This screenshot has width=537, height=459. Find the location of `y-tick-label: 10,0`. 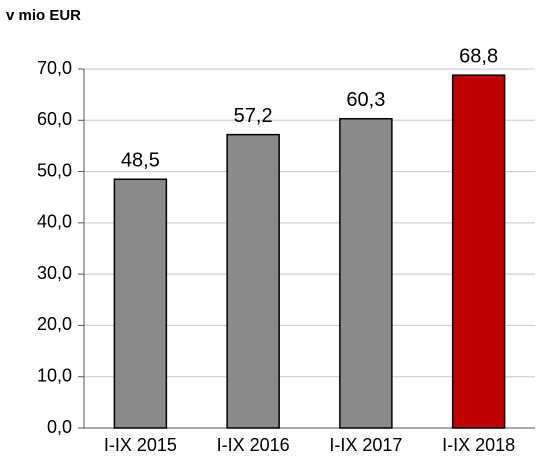

y-tick-label: 10,0 is located at coordinates (54, 375).